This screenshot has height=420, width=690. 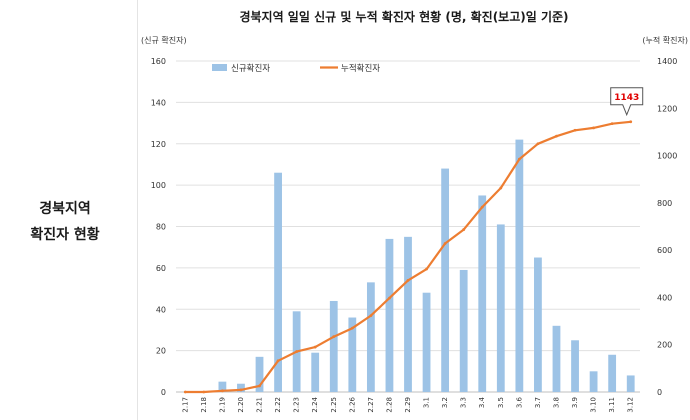 What do you see at coordinates (65, 222) in the screenshot?
I see `side-label: 경북지역 확진자 현황` at bounding box center [65, 222].